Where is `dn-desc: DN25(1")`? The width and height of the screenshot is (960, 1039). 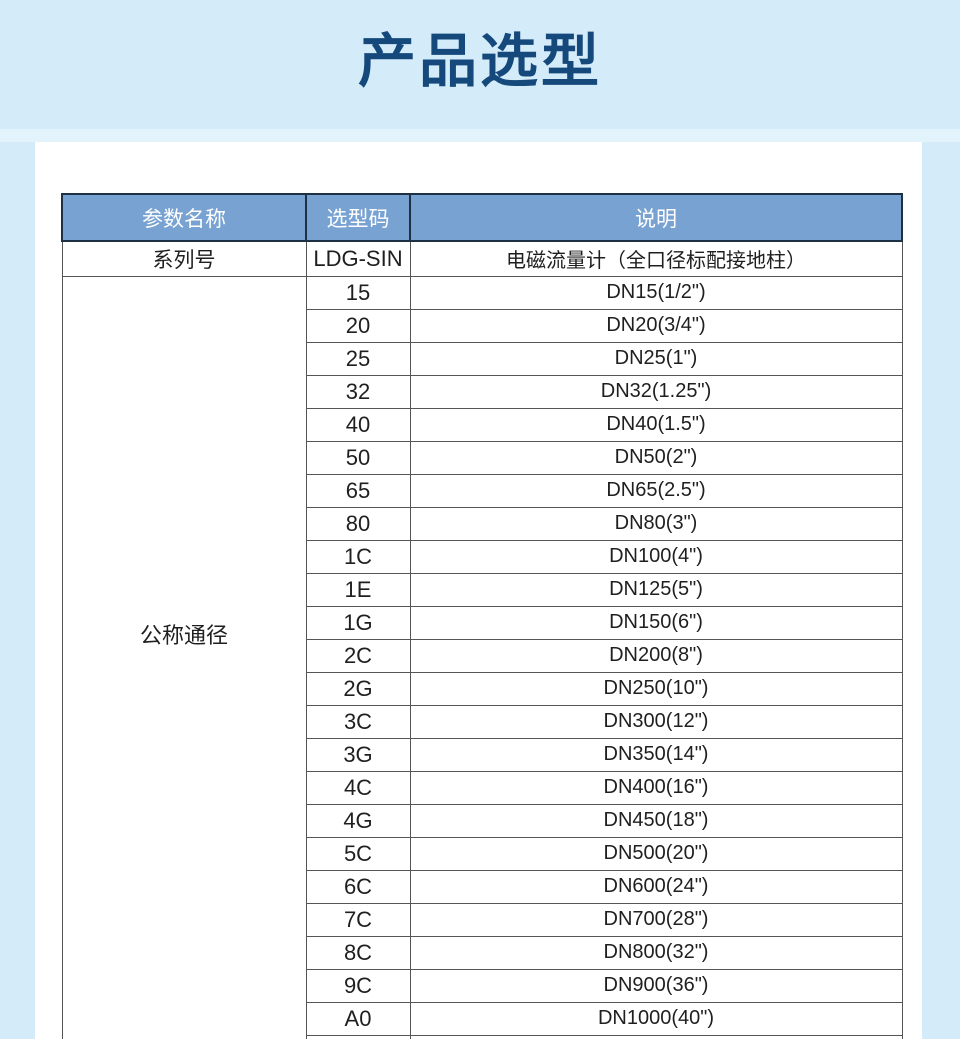
dn-desc: DN25(1") is located at coordinates (656, 358).